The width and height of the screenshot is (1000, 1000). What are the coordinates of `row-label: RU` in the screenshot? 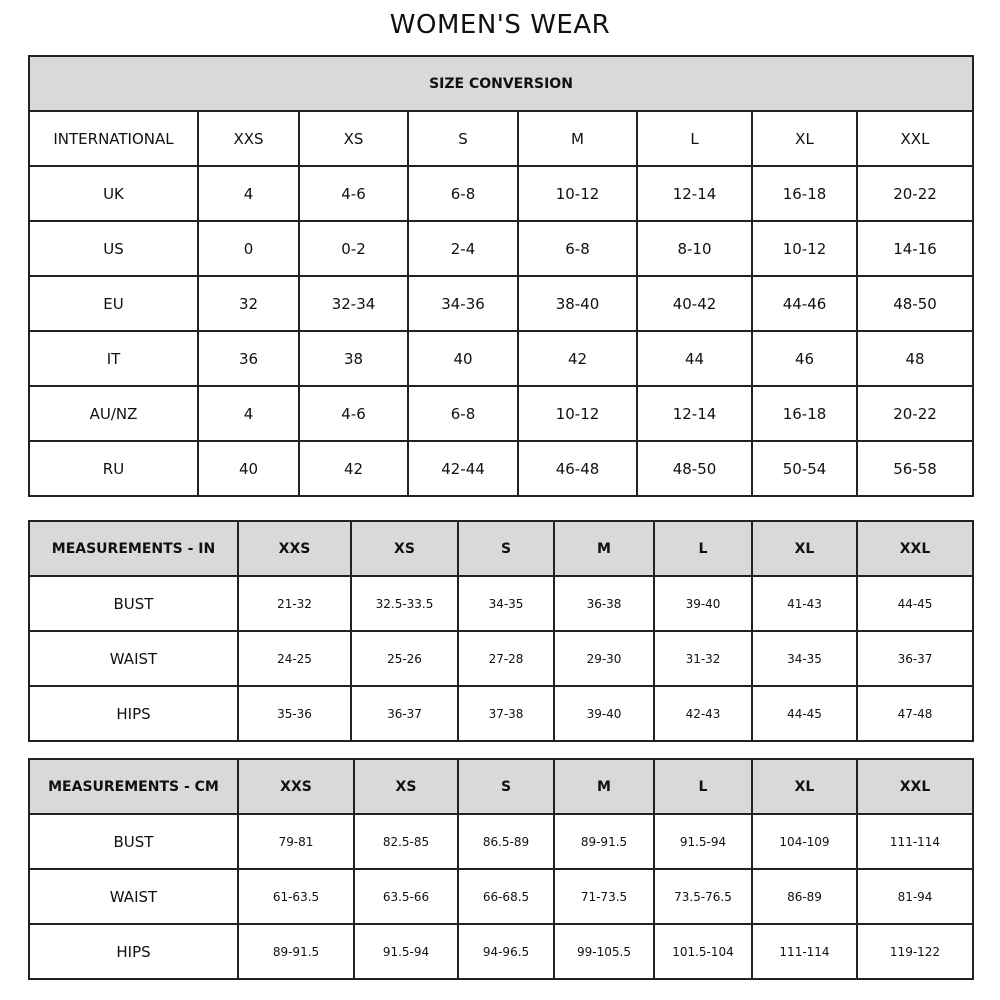 It's located at (113, 468).